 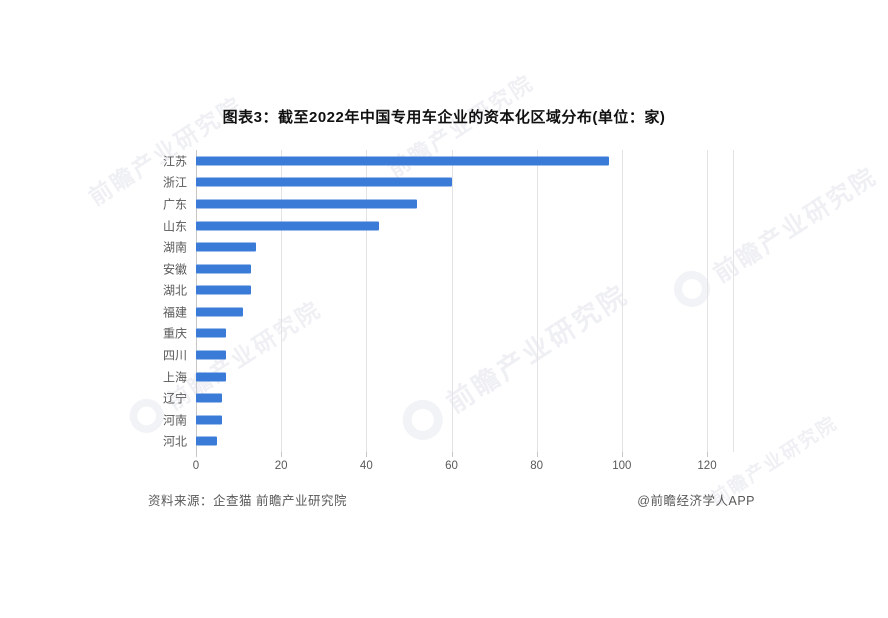 I want to click on category-label: 四川, so click(x=174, y=355).